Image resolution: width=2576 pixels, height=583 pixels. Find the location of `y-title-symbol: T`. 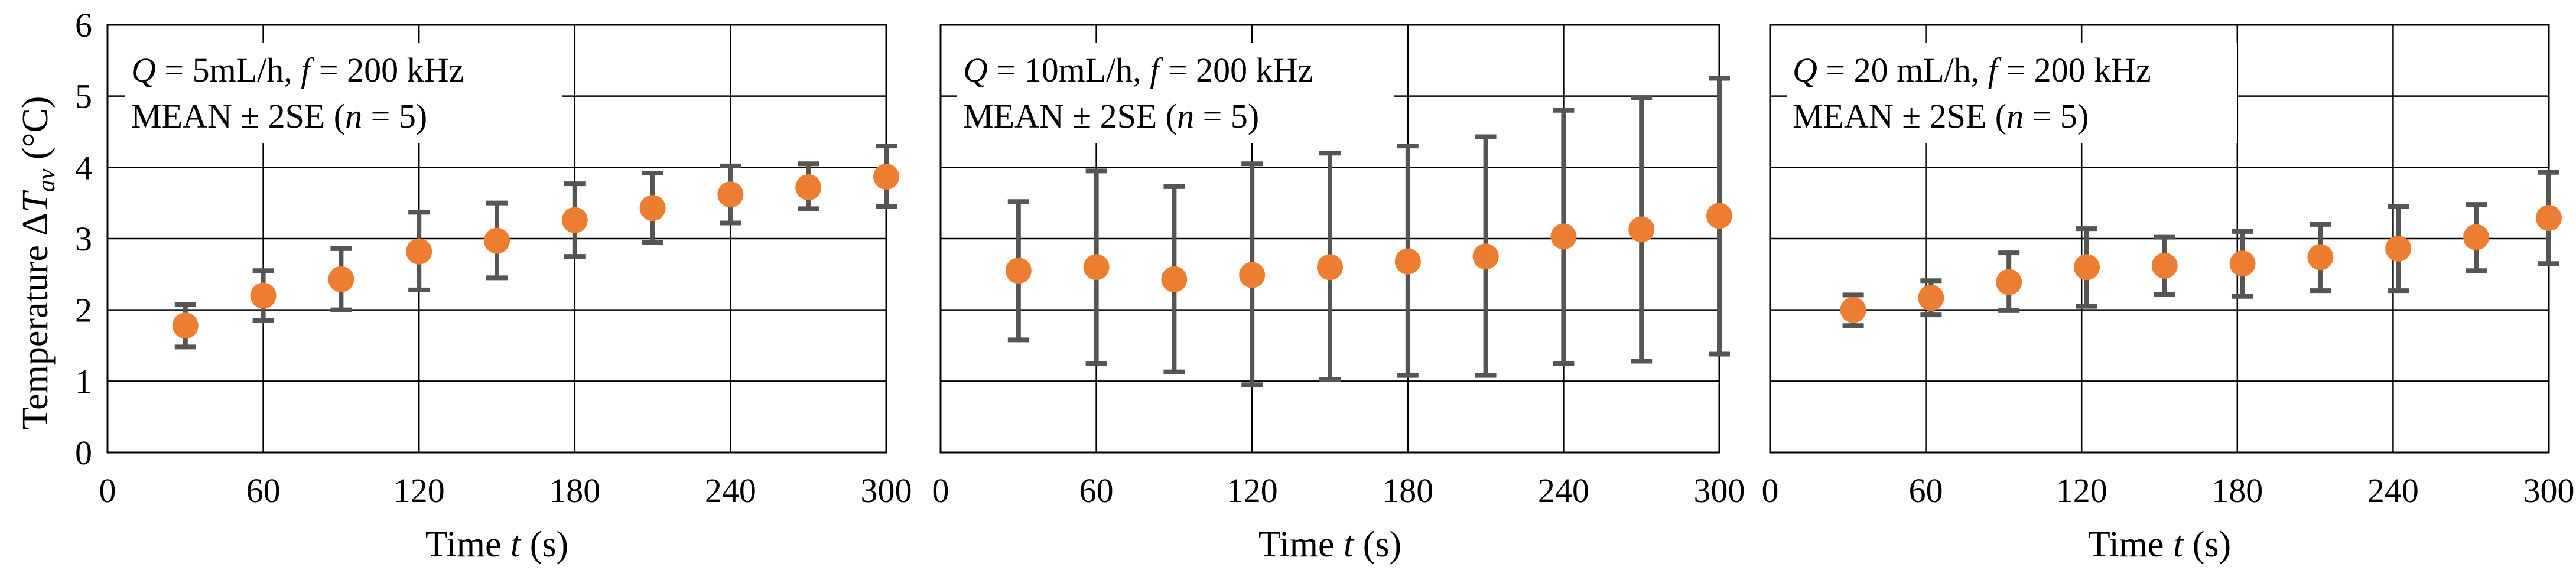

y-title-symbol: T is located at coordinates (35, 202).